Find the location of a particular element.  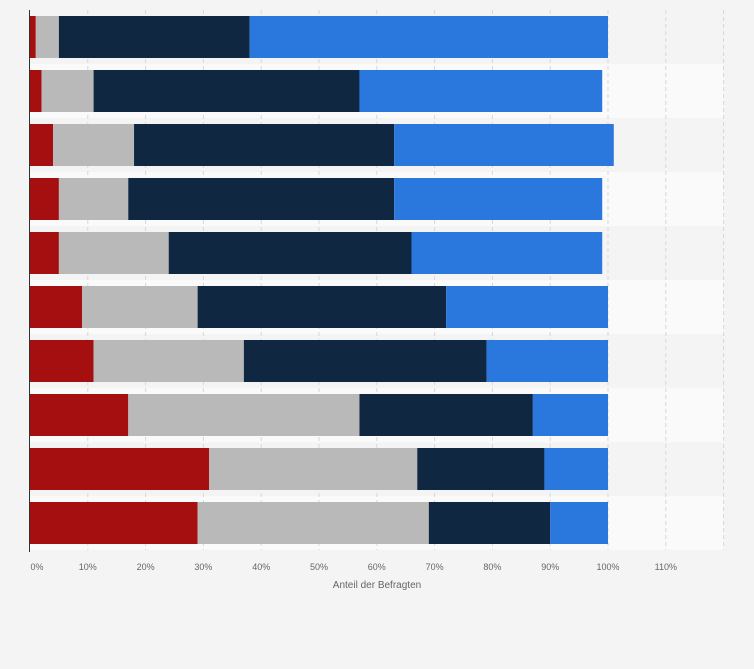

x-tick-labels: 0% 10% 20% 30% 40% 50% 60% 70% 80% 90% 100% 110% is located at coordinates (353, 567).